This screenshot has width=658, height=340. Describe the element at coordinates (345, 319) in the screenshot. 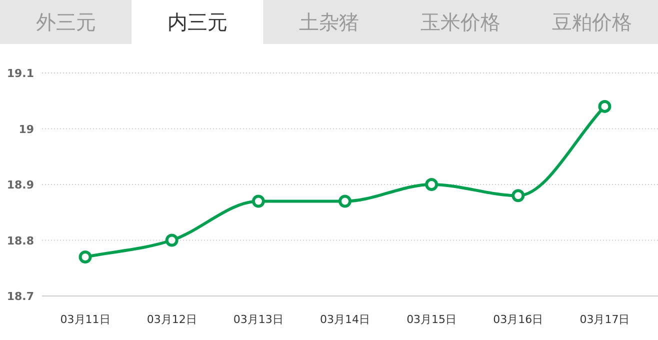

I see `x-tick-label: 03月14日` at that location.